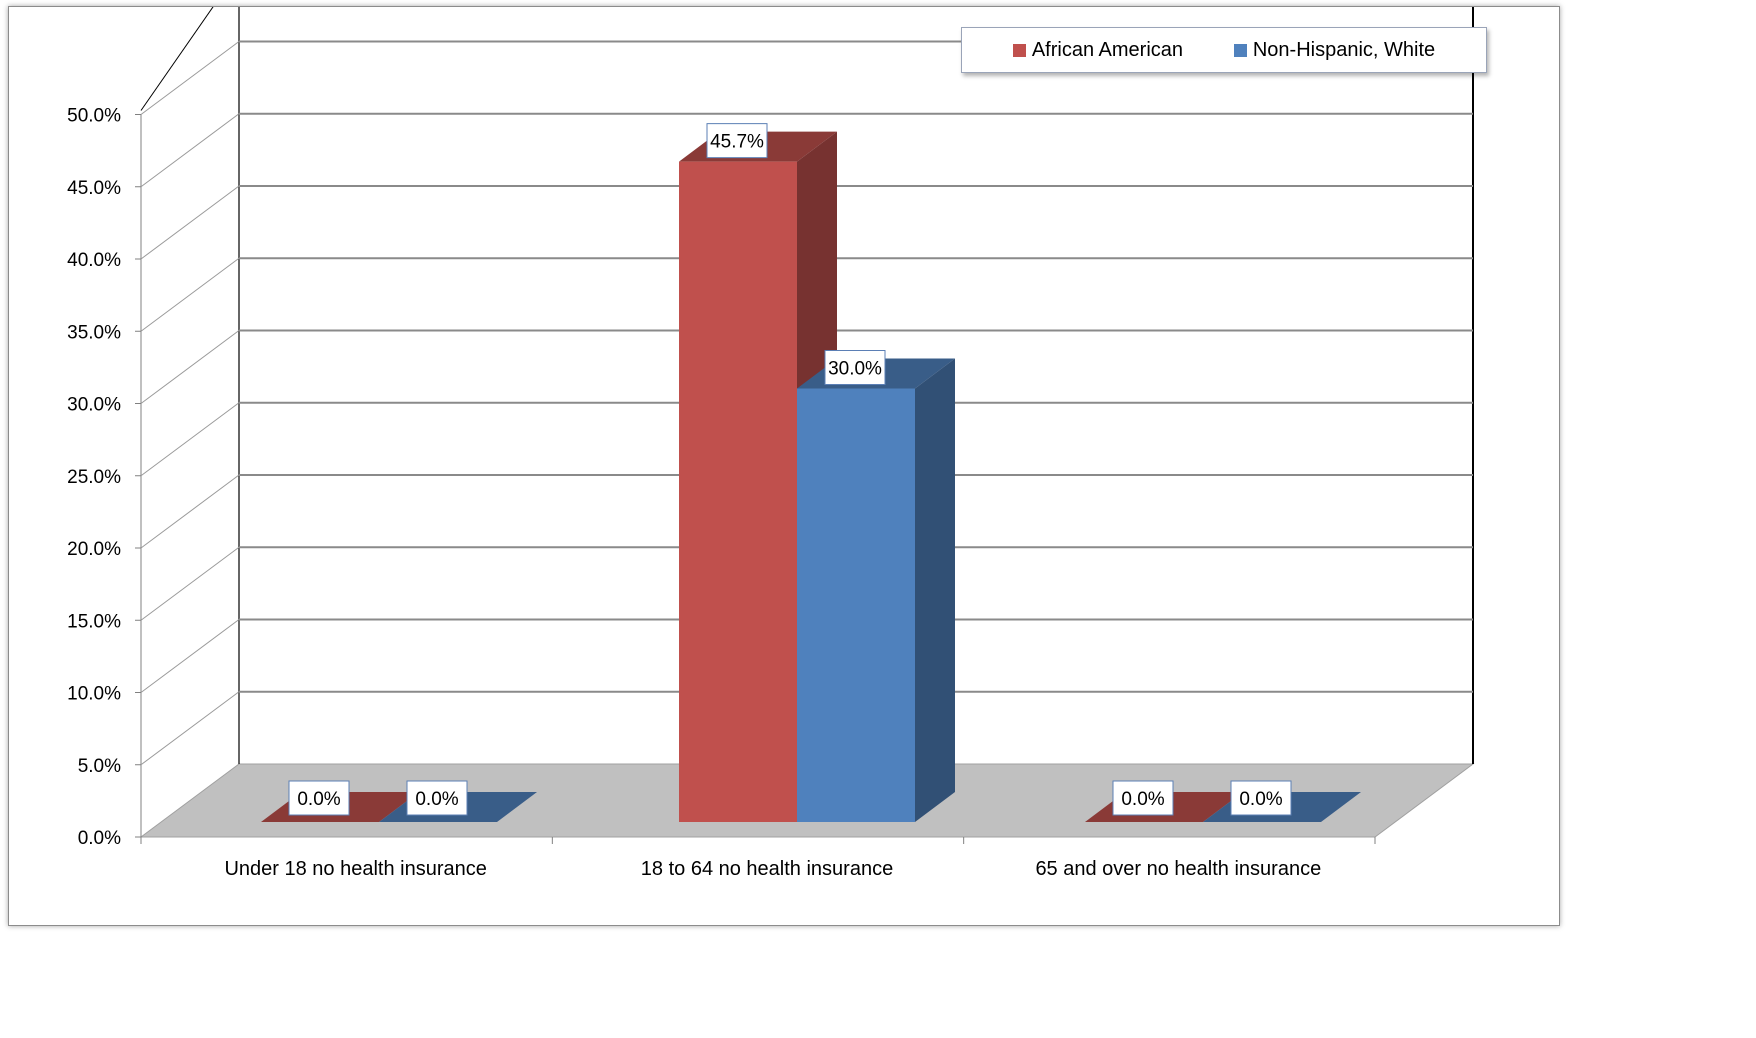 This screenshot has width=1756, height=1038. Describe the element at coordinates (99, 838) in the screenshot. I see `y-tick-label: 0.0%` at that location.